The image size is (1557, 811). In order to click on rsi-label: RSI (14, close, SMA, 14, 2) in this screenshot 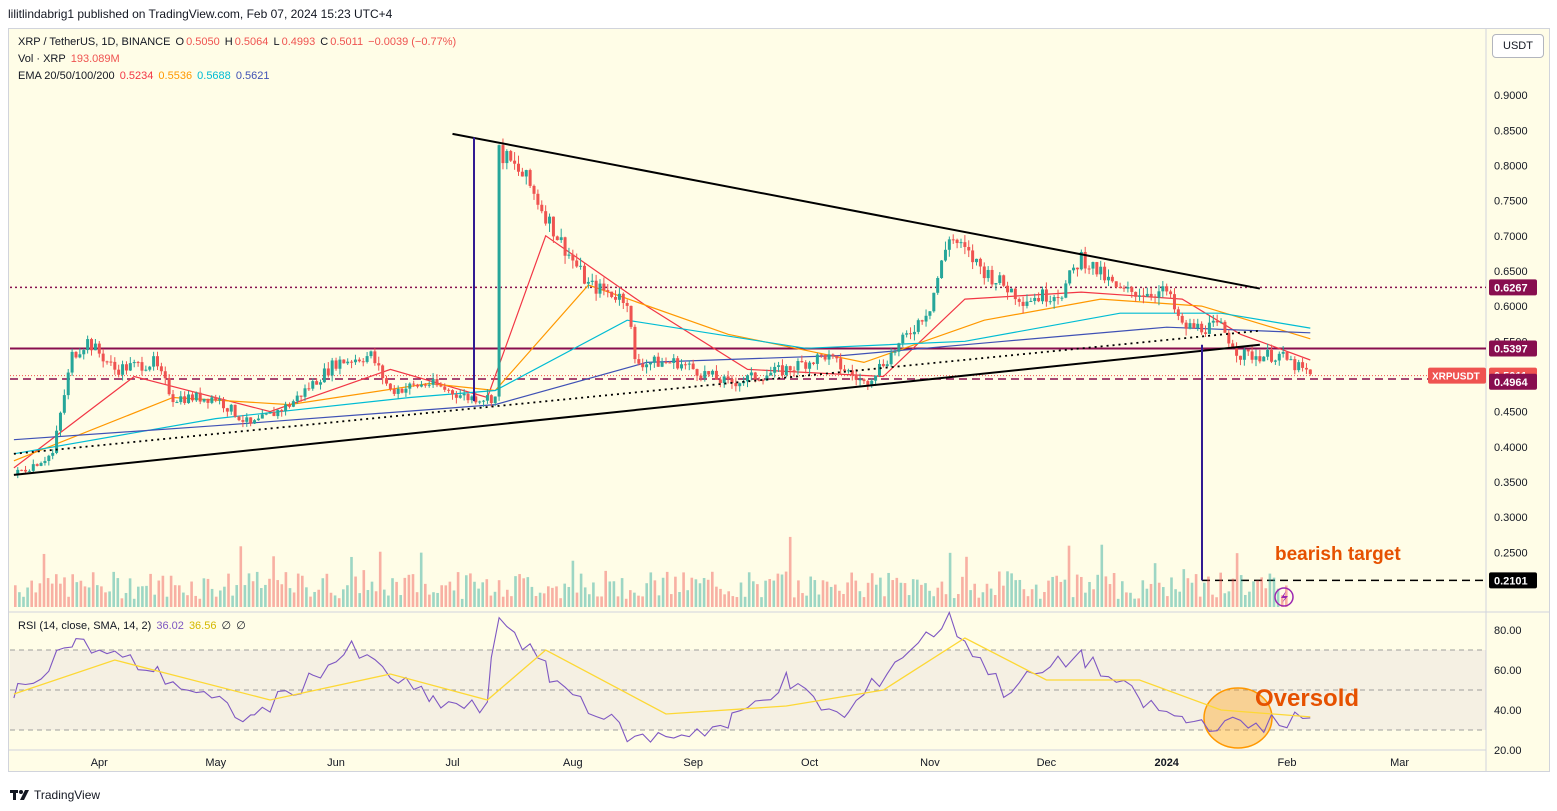, I will do `click(85, 626)`.